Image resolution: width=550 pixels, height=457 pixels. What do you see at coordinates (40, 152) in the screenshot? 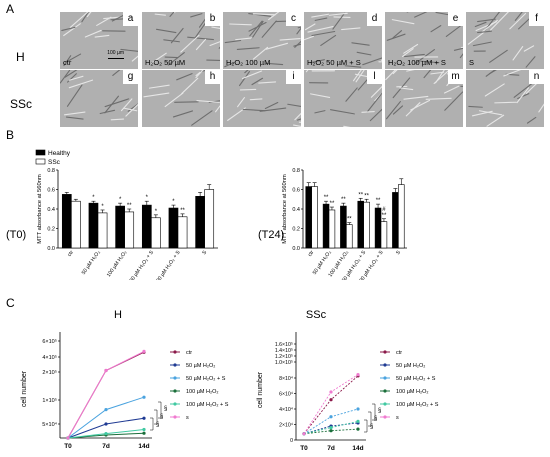
I see `legend-swatch-healthy` at bounding box center [40, 152].